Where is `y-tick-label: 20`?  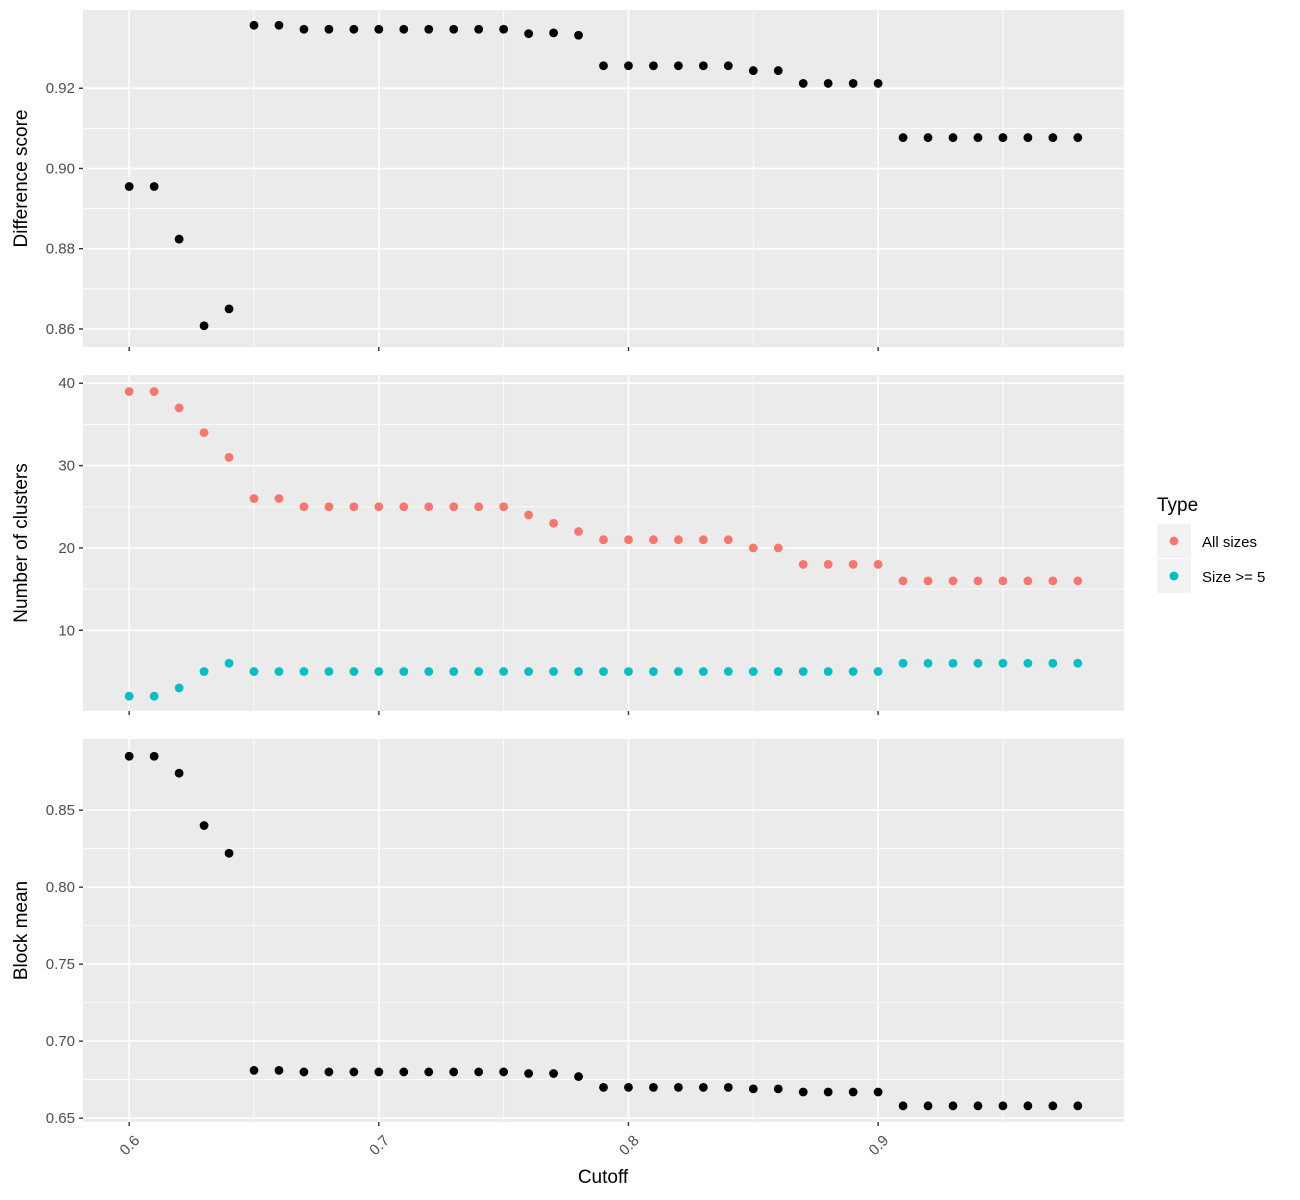 y-tick-label: 20 is located at coordinates (66, 548).